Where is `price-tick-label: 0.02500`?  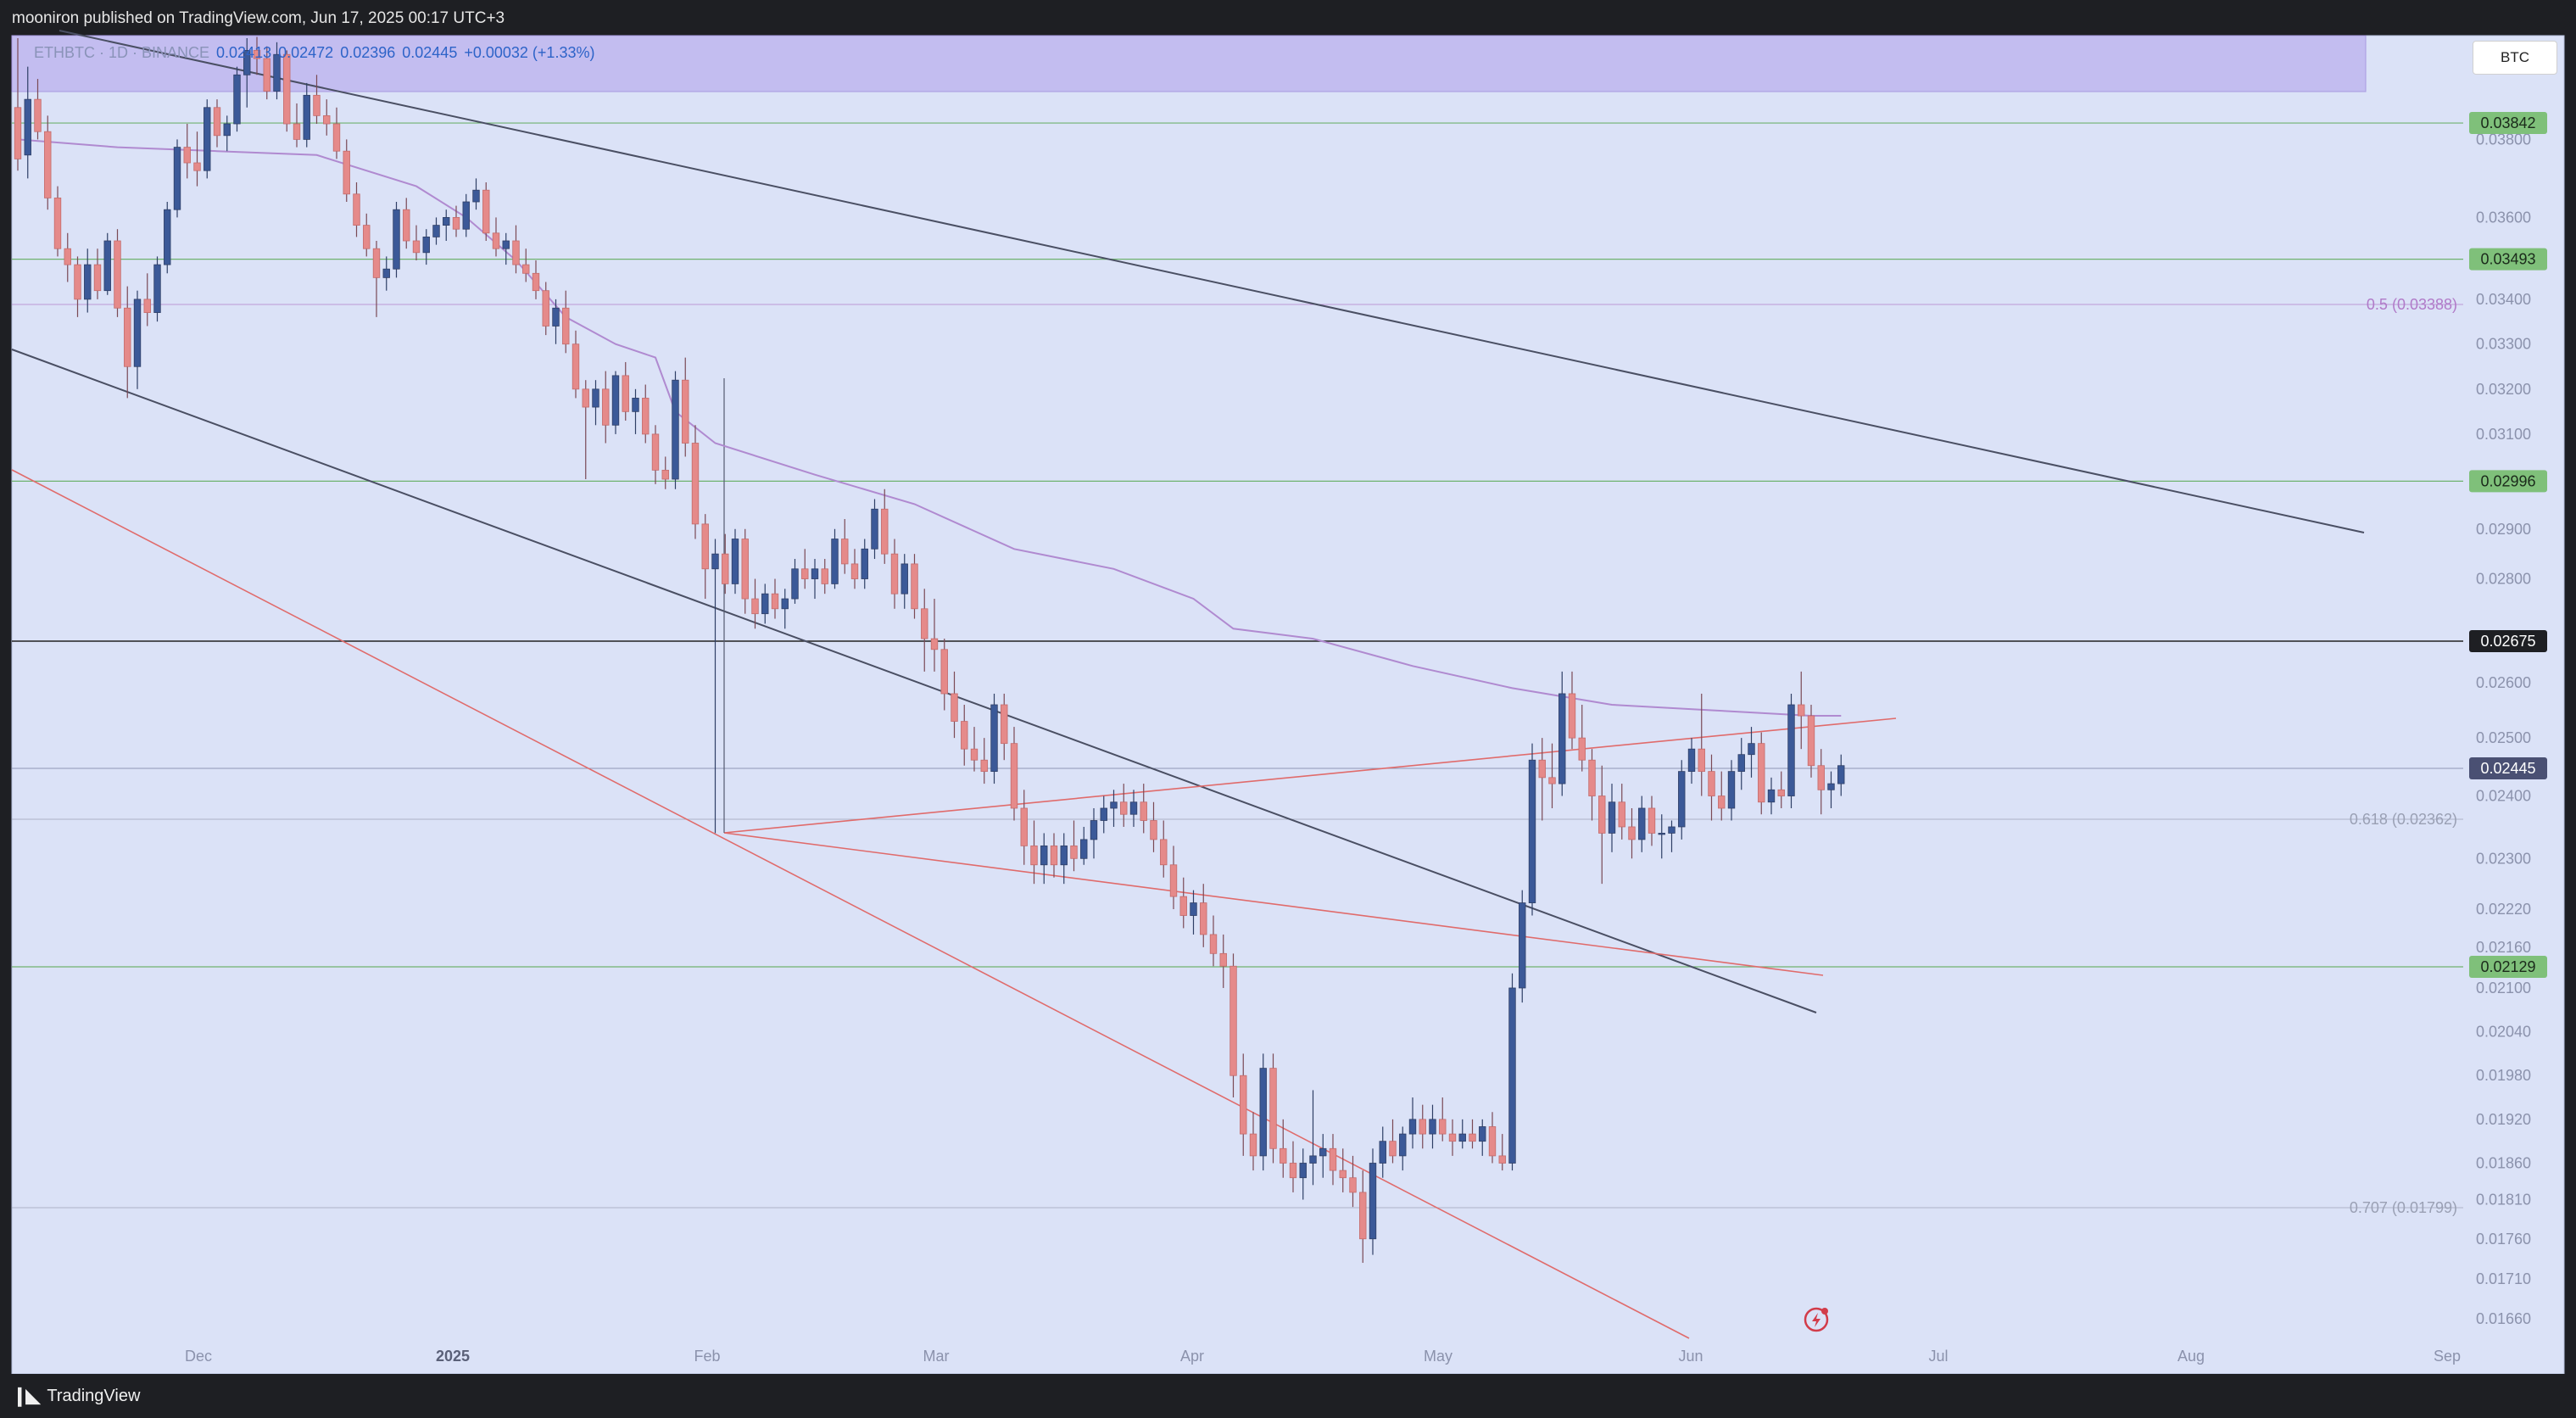
price-tick-label: 0.02500 is located at coordinates (2503, 737).